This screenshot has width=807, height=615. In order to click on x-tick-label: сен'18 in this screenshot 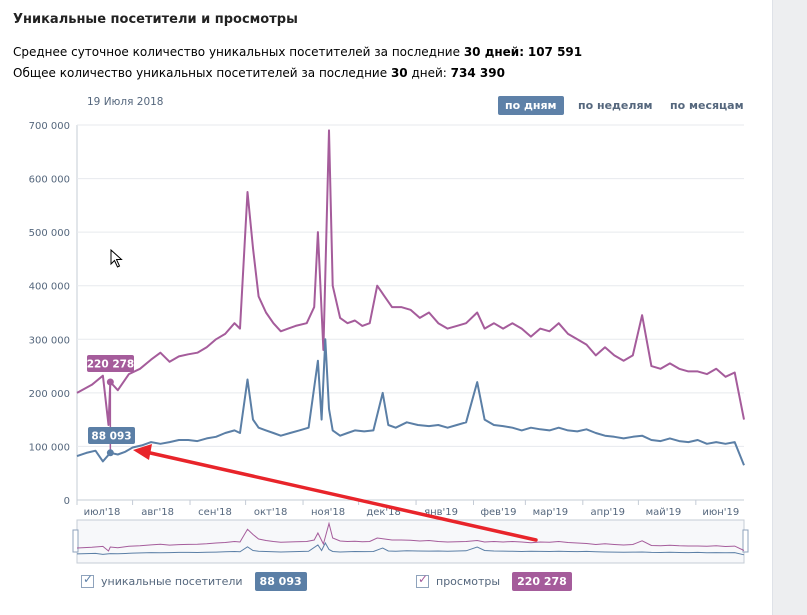, I will do `click(215, 512)`.